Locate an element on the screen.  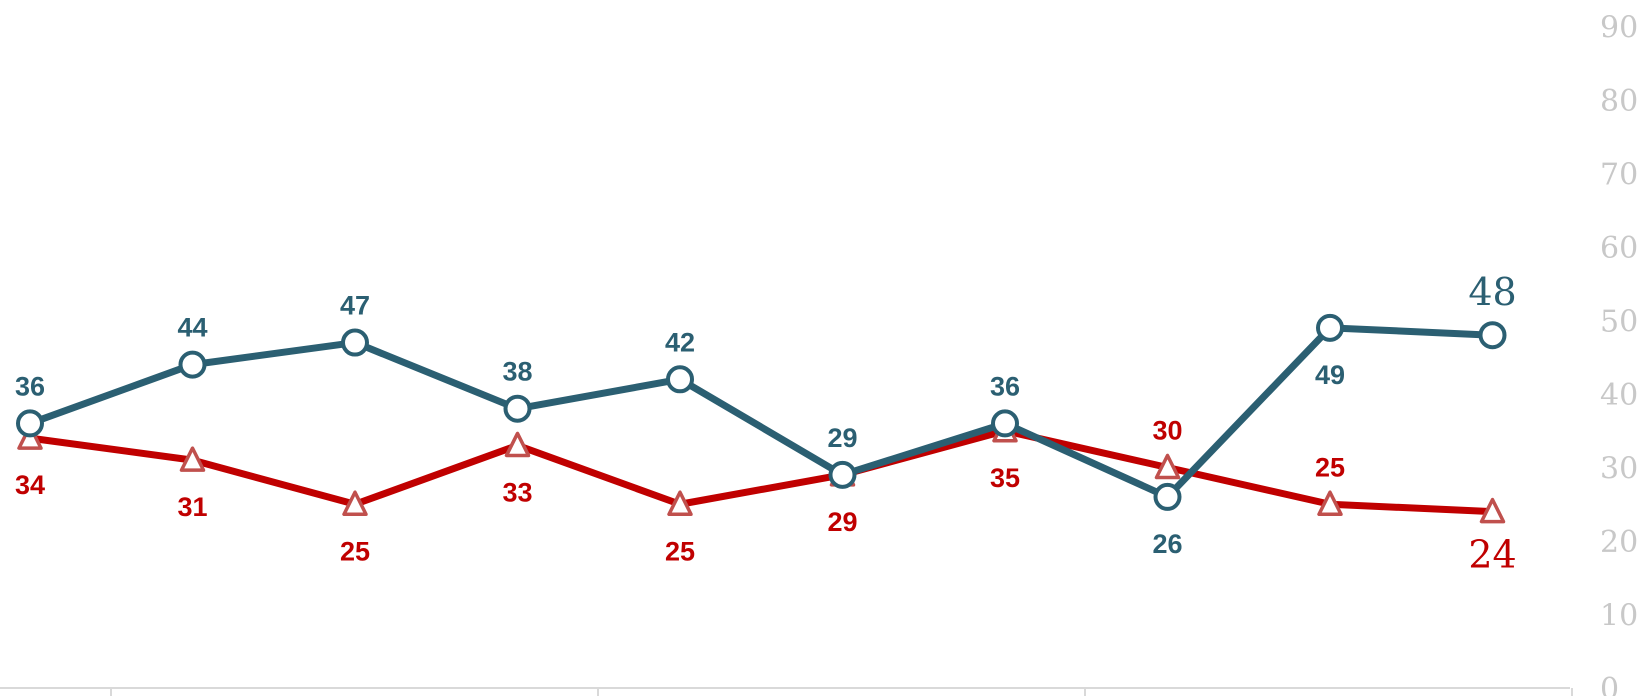
y-tick-label: 70 is located at coordinates (1619, 175).